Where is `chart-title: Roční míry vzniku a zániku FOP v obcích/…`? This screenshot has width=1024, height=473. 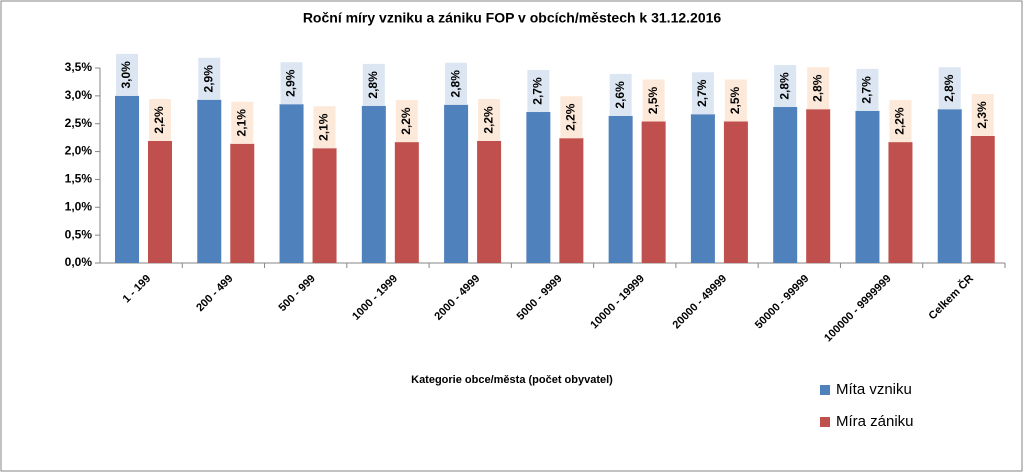 chart-title: Roční míry vzniku a zániku FOP v obcích/… is located at coordinates (512, 18).